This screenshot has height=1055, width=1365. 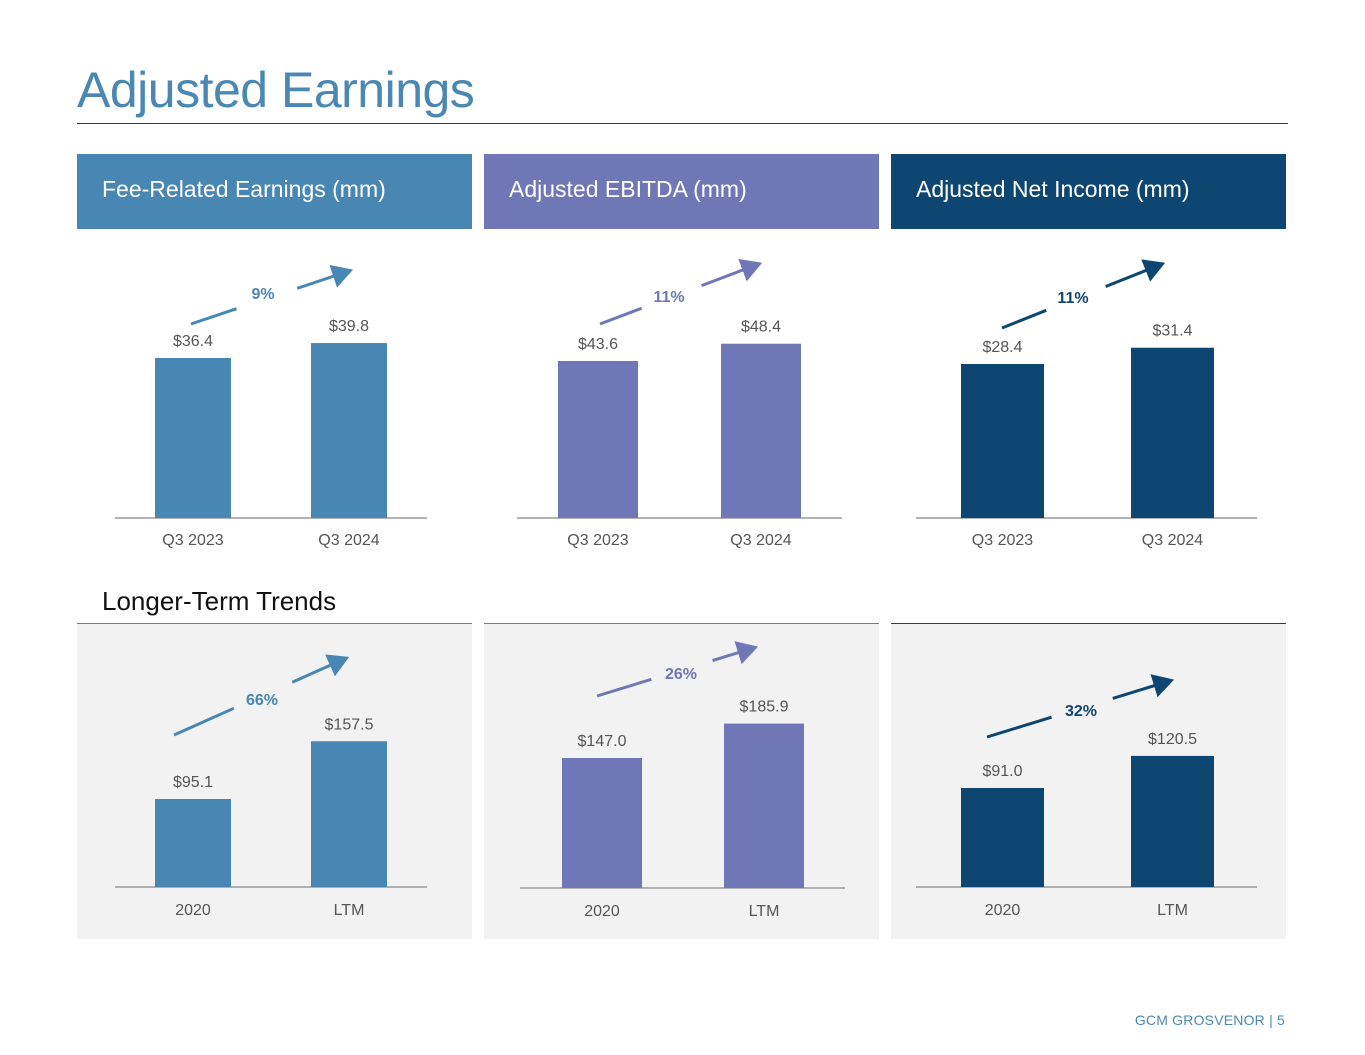 I want to click on ebitda-quarter-growth-label: 11%, so click(x=668, y=297).